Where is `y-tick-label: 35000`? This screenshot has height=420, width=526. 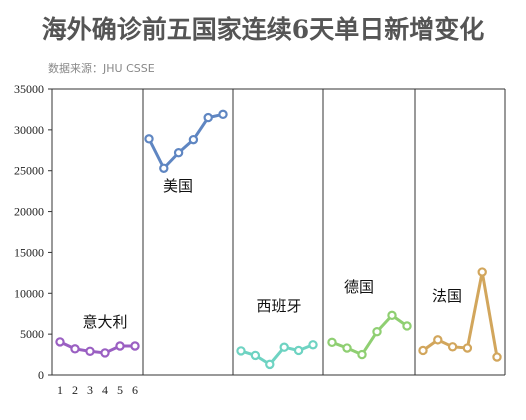 y-tick-label: 35000 is located at coordinates (29, 89).